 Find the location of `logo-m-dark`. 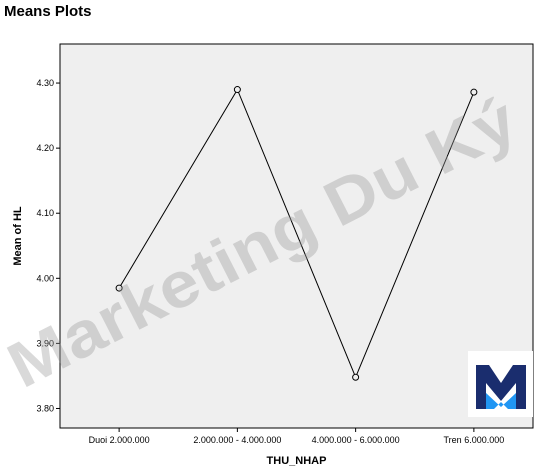

logo-m-dark is located at coordinates (501, 387).